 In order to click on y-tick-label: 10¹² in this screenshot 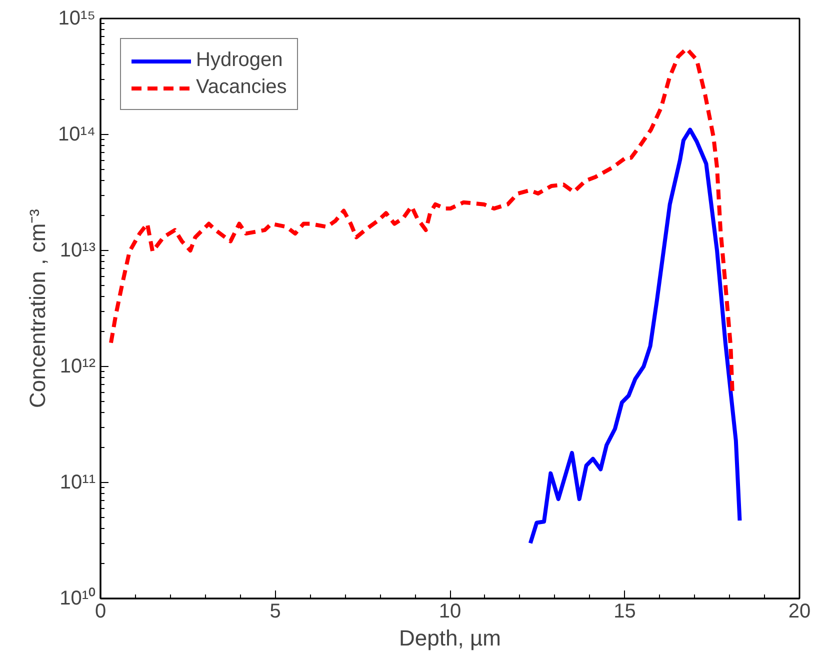, I will do `click(78, 367)`.